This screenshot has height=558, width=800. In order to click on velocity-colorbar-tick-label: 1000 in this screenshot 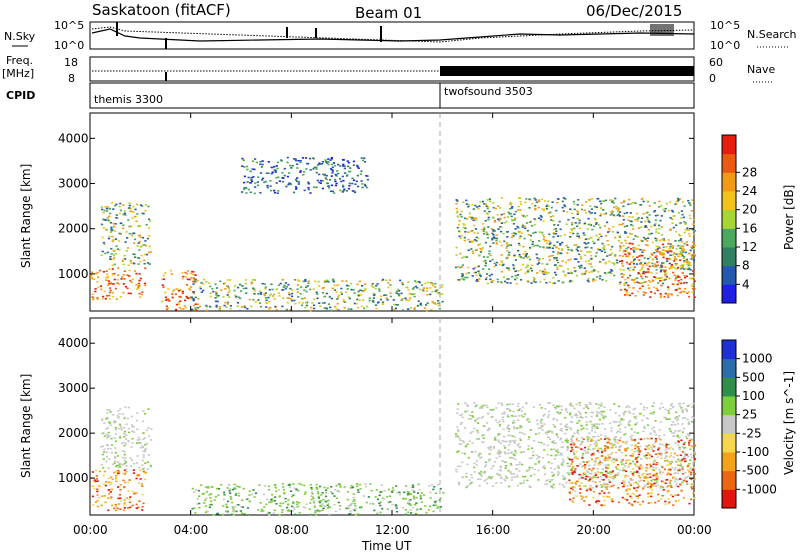, I will do `click(757, 359)`.